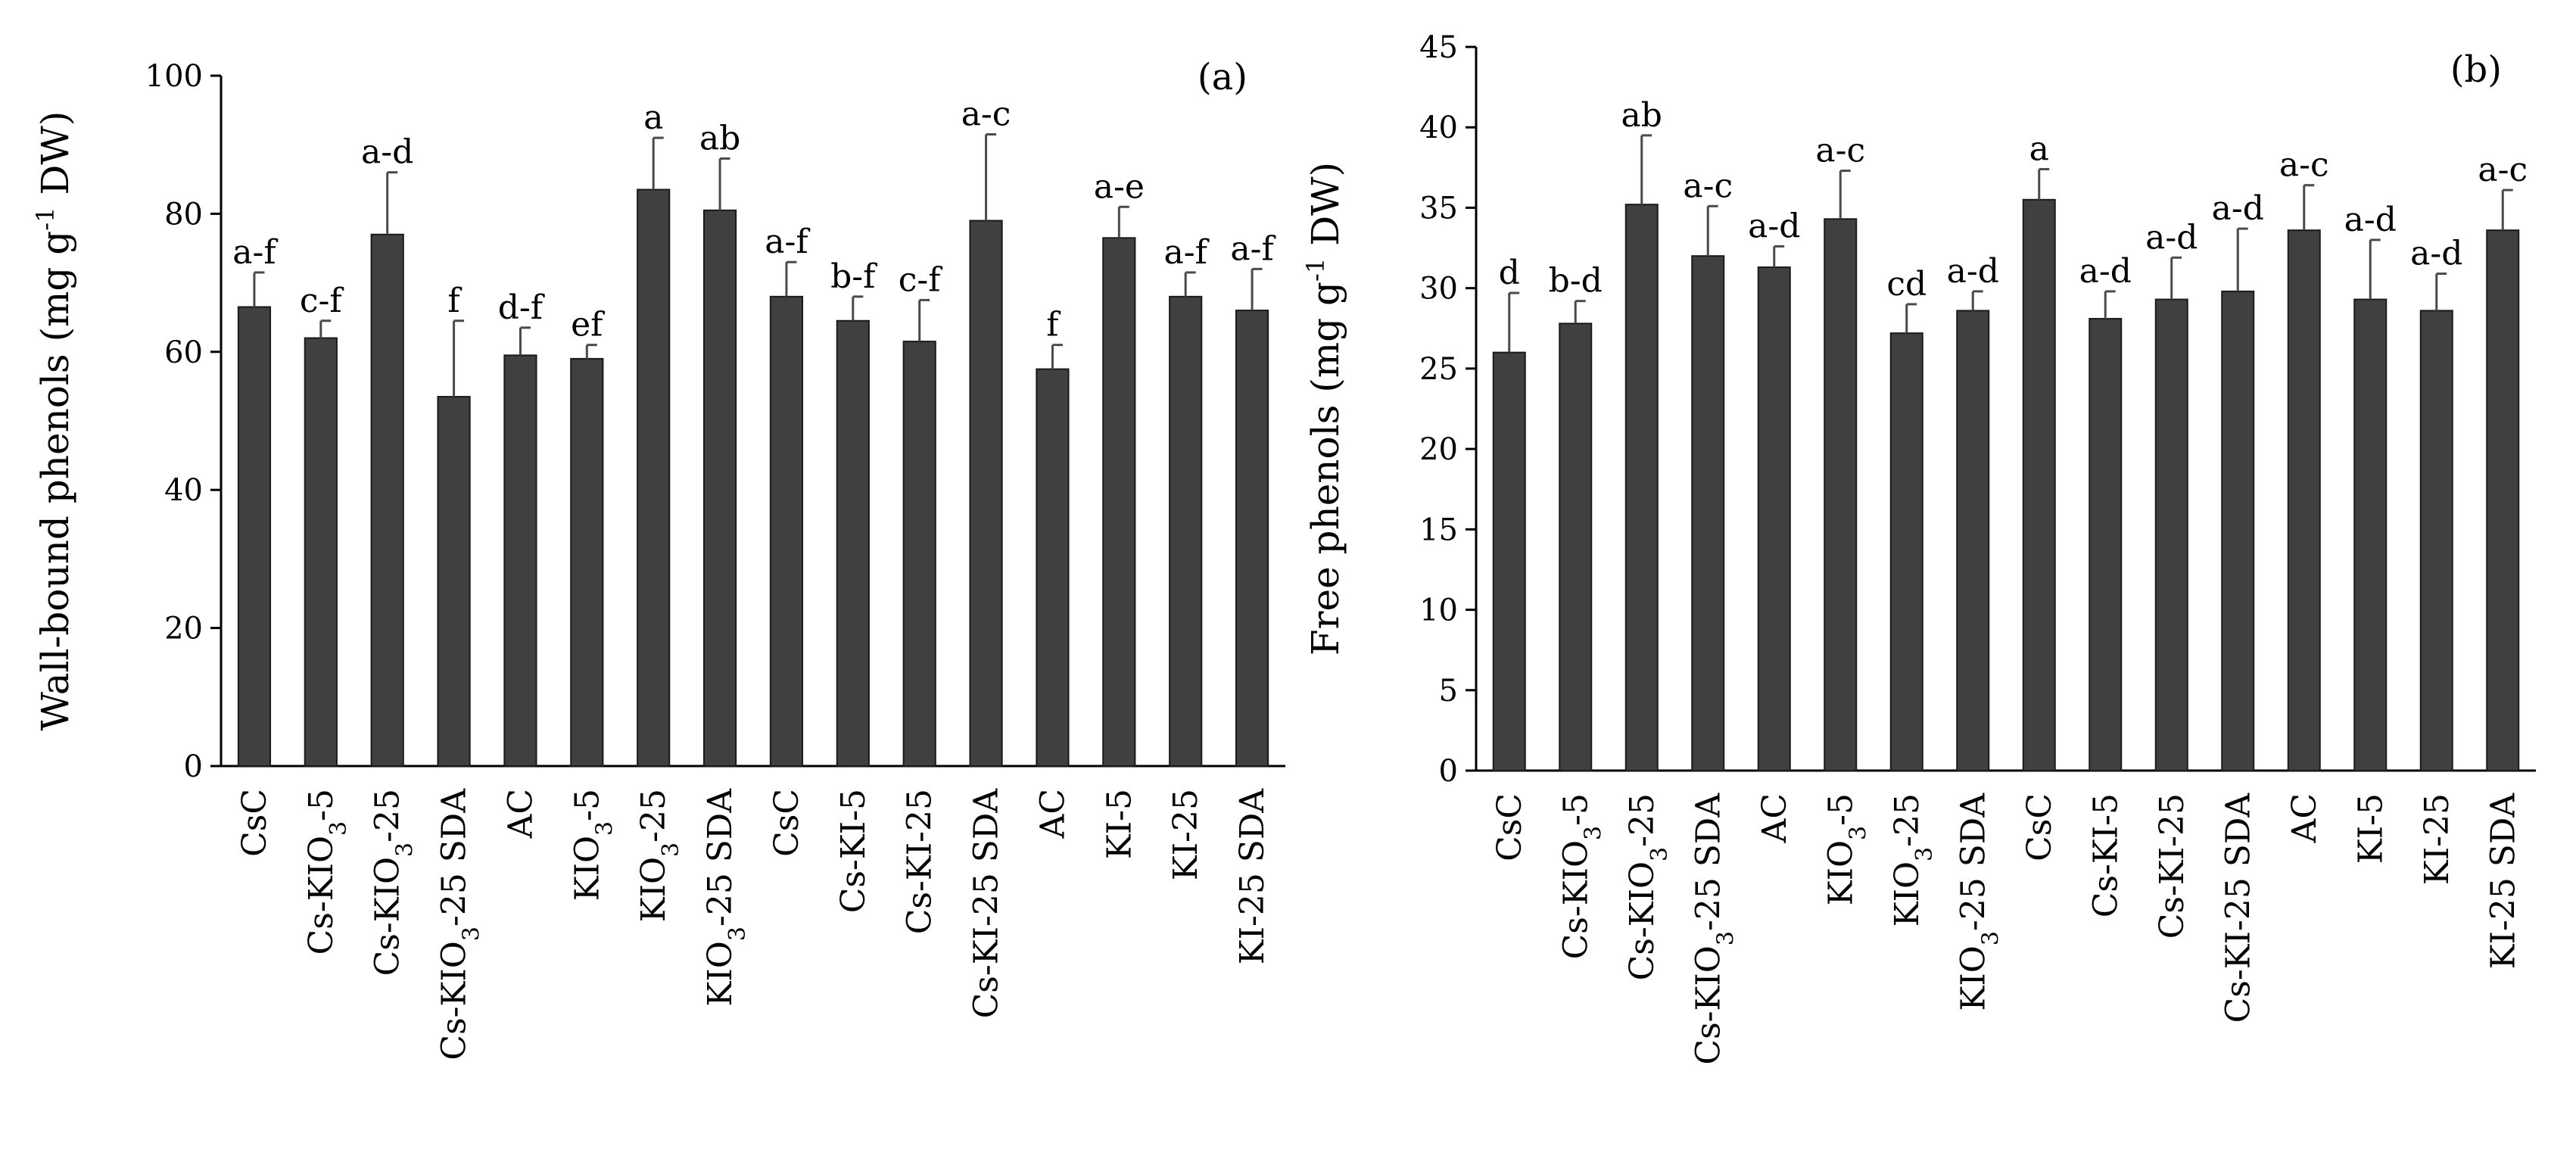  Describe the element at coordinates (1509, 273) in the screenshot. I see `panel-b-significance-label: d` at that location.